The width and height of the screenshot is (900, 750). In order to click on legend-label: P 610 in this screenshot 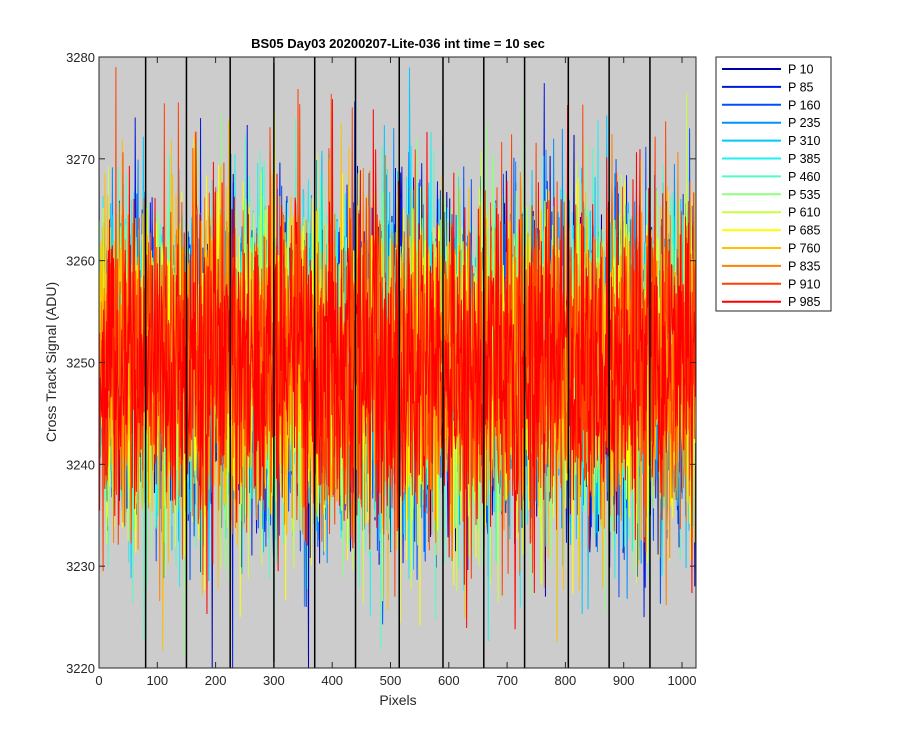, I will do `click(804, 213)`.